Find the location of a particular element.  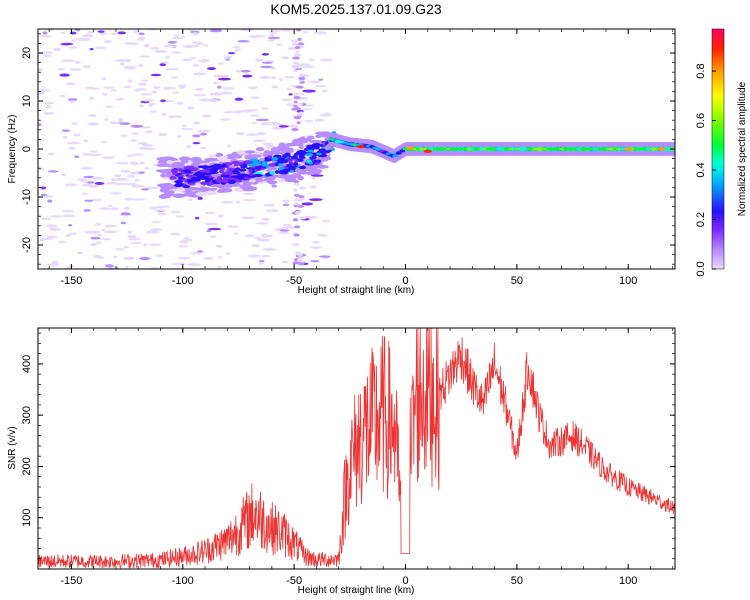

y-tick-label: 400 is located at coordinates (27, 364).